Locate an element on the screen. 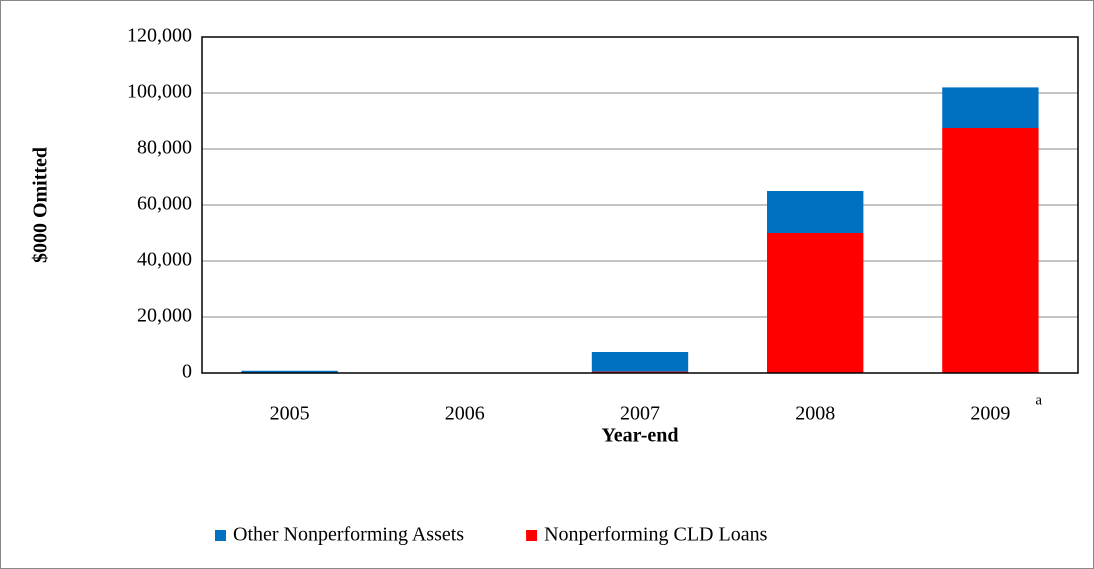 Image resolution: width=1094 pixels, height=569 pixels. legend-label: Other Nonperforming Assets is located at coordinates (348, 535).